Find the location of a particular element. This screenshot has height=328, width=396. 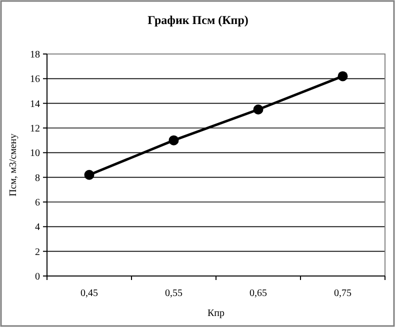

y-tick-label: 4 is located at coordinates (37, 228).